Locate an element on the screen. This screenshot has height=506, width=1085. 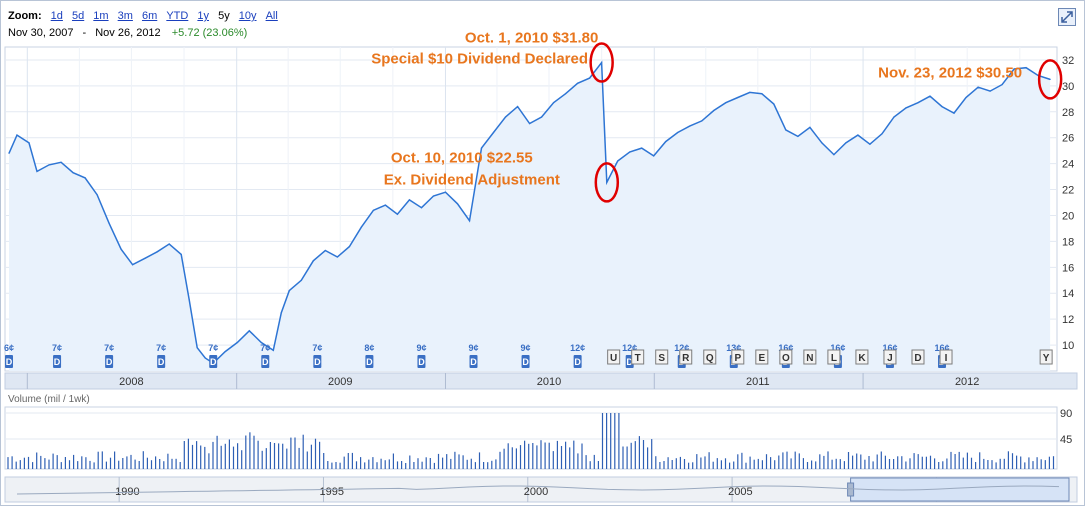
y-tick-label: 20 is located at coordinates (1068, 216).